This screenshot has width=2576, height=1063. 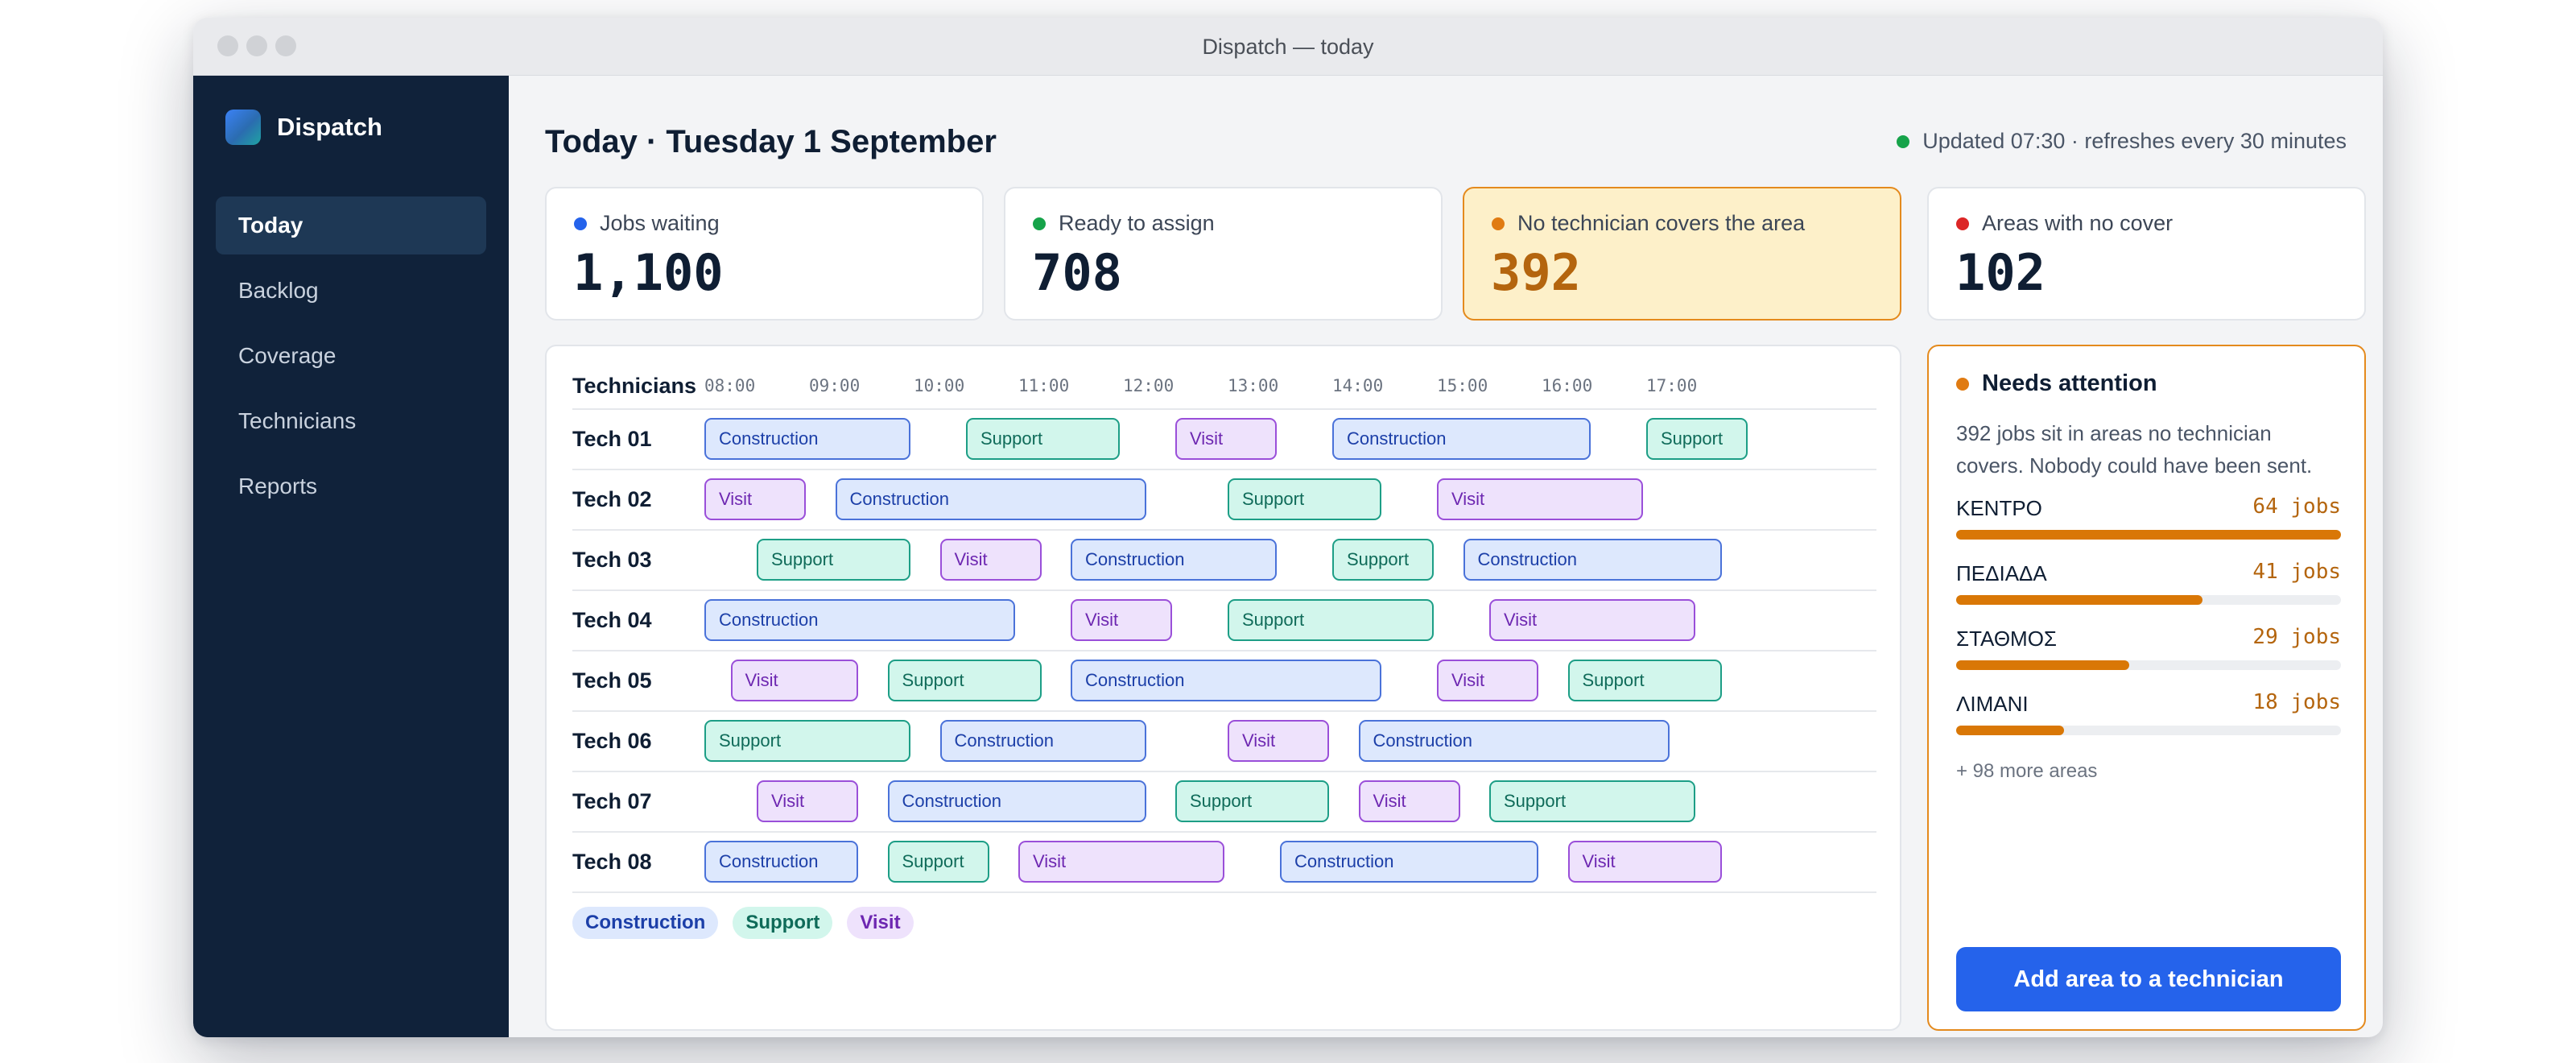 I want to click on area-row: ΚΕΝΤΡΟ 64 jobs, so click(x=2148, y=517).